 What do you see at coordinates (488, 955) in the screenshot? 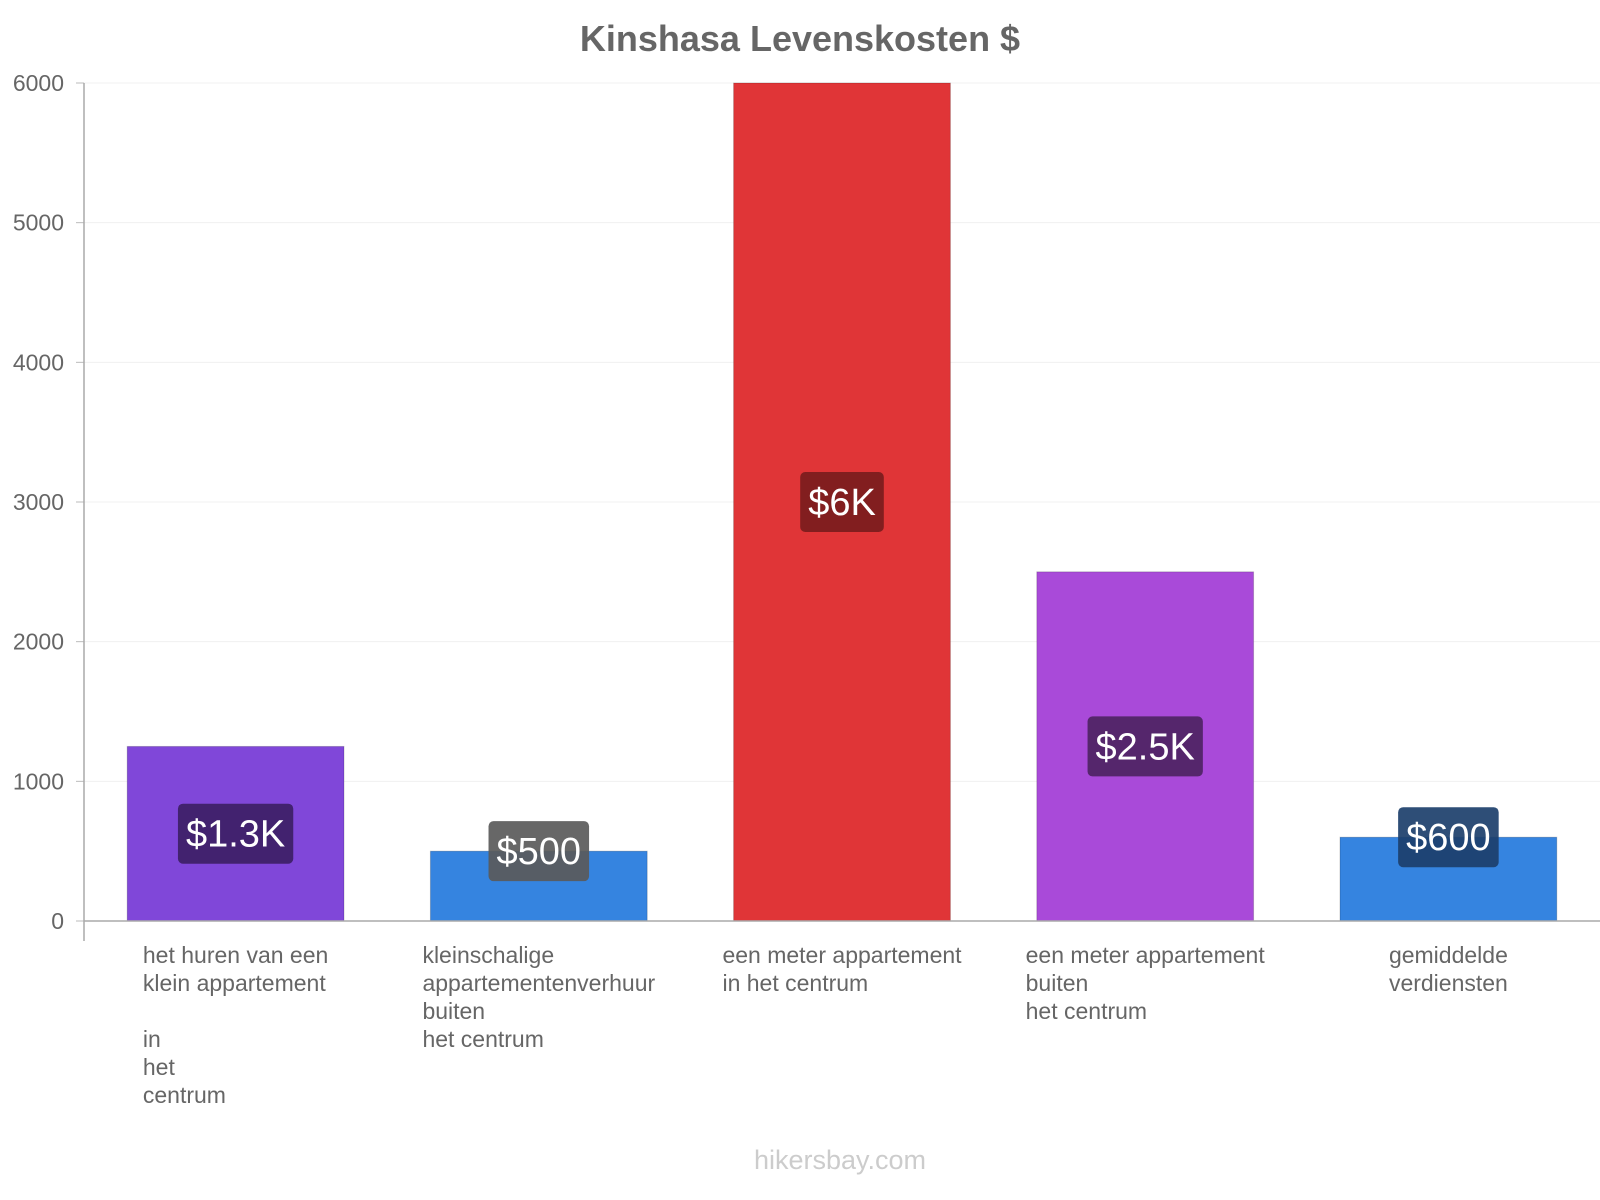
I see `category-label-line: kleinschalige` at bounding box center [488, 955].